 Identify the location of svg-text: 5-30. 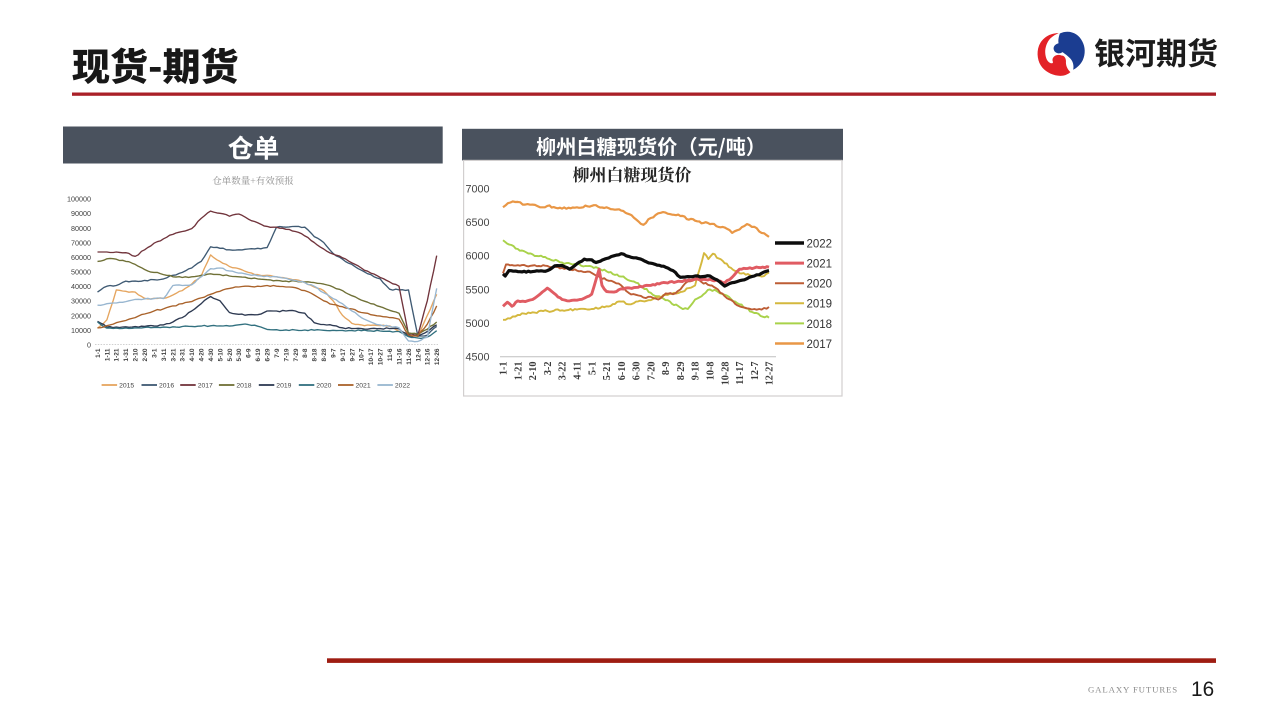
(239, 354).